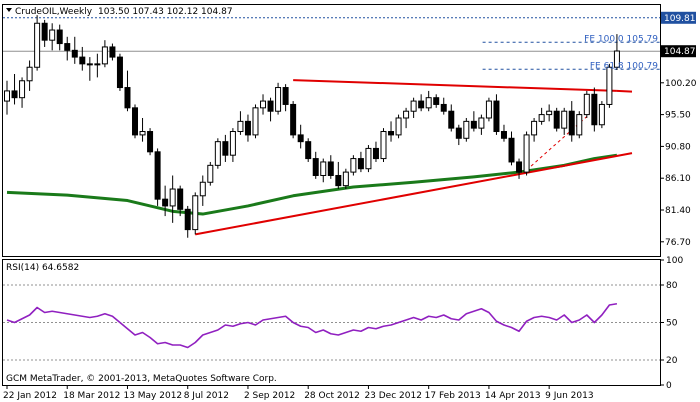  Describe the element at coordinates (312, 325) in the screenshot. I see `rsi-line` at that location.